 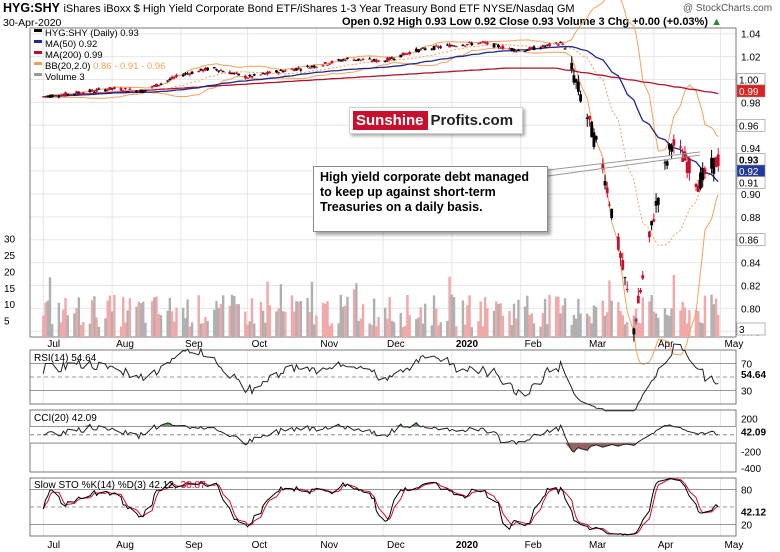 What do you see at coordinates (381, 437) in the screenshot?
I see `cci-line` at bounding box center [381, 437].